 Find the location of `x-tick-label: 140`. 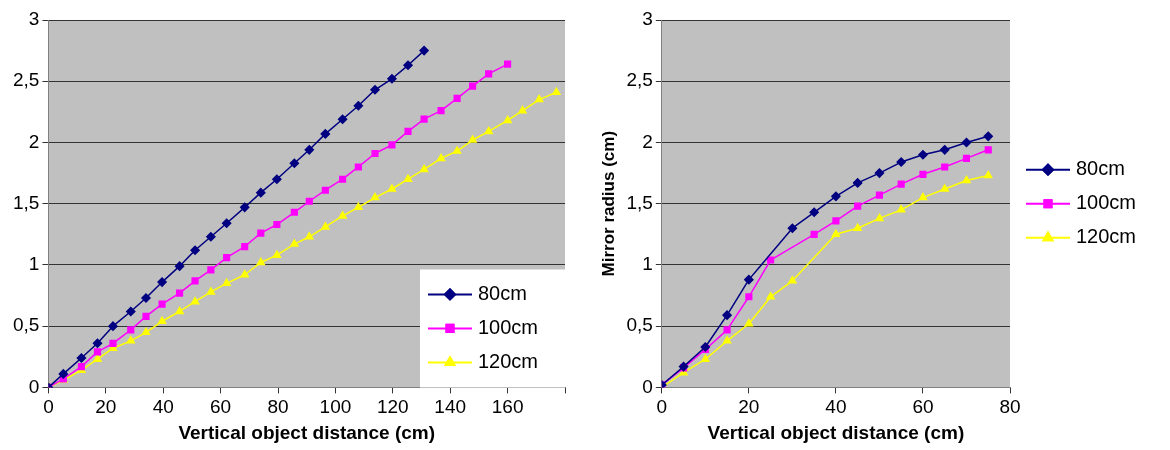

x-tick-label: 140 is located at coordinates (450, 407).